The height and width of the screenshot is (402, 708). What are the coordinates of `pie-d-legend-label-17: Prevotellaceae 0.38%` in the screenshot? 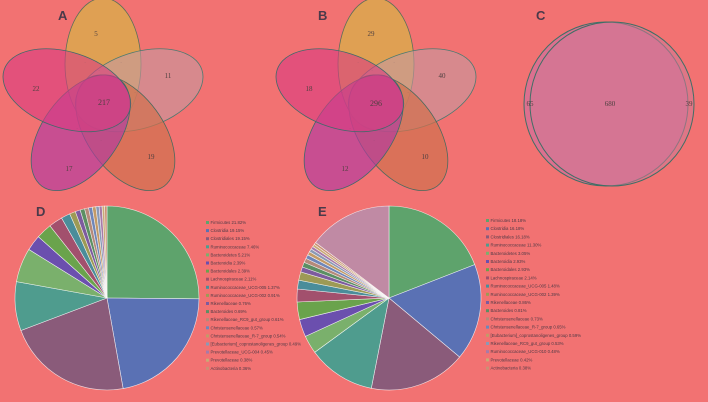 It's located at (232, 360).